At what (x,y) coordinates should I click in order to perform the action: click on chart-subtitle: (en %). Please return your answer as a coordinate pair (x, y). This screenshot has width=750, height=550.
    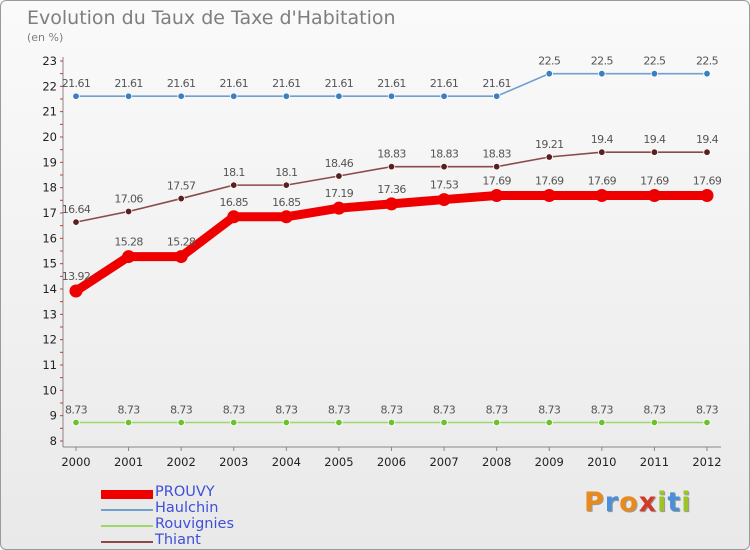
    Looking at the image, I should click on (45, 37).